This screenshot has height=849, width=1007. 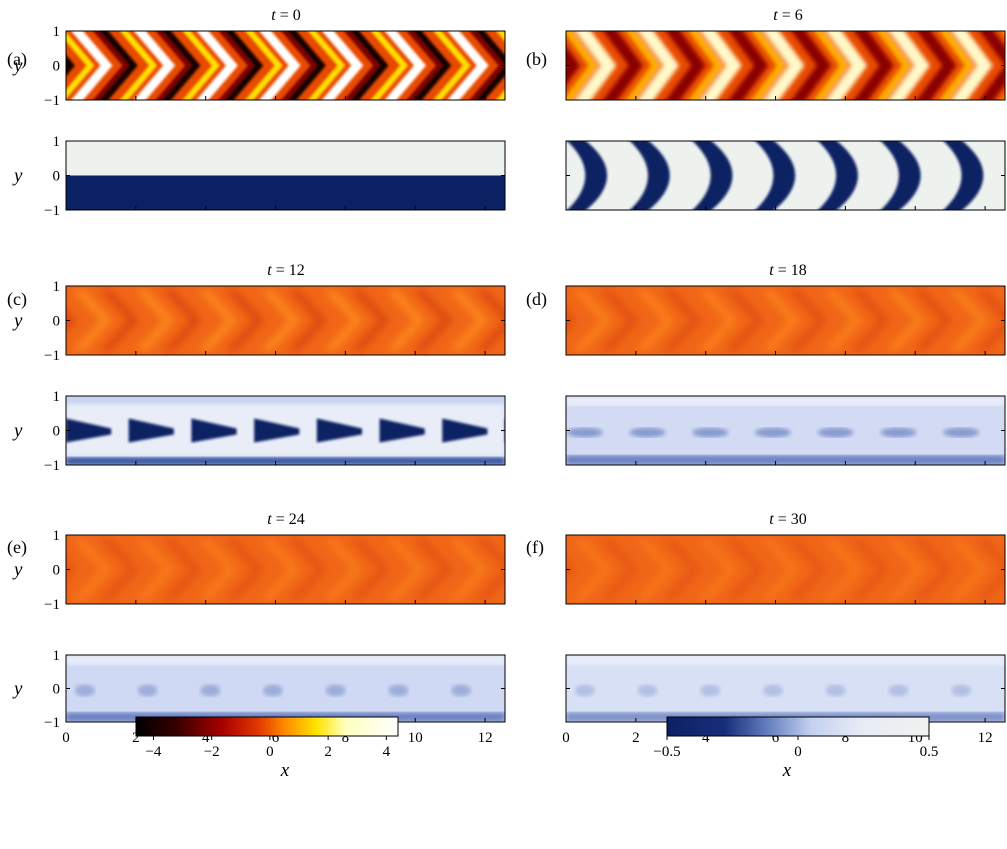 What do you see at coordinates (787, 270) in the screenshot?
I see `panel-title-d: t = 18` at bounding box center [787, 270].